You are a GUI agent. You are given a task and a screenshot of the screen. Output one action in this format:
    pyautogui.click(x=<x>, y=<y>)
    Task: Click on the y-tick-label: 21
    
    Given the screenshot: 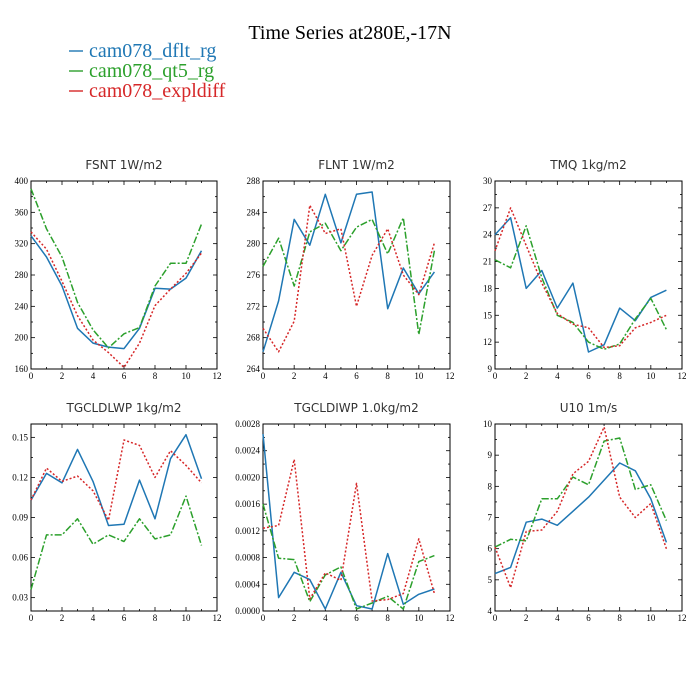 What is the action you would take?
    pyautogui.click(x=487, y=262)
    